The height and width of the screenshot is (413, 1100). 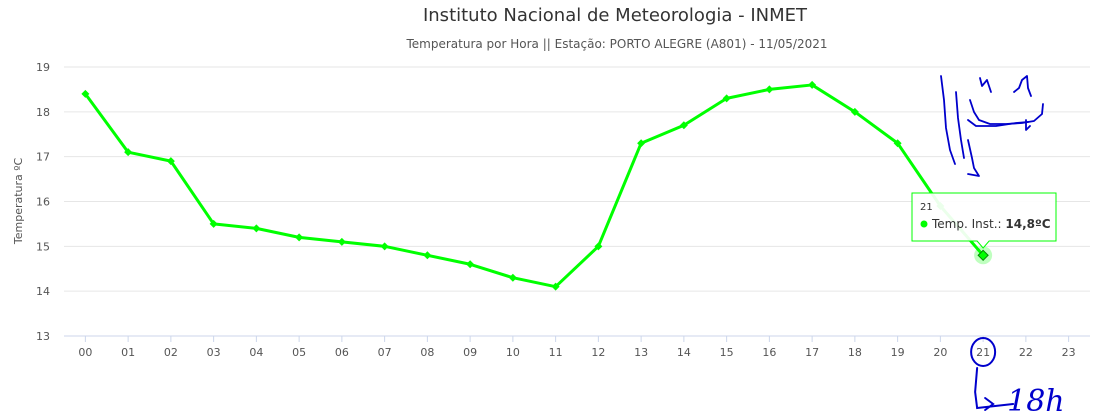 I want to click on y-tick-label: 17, so click(x=43, y=157).